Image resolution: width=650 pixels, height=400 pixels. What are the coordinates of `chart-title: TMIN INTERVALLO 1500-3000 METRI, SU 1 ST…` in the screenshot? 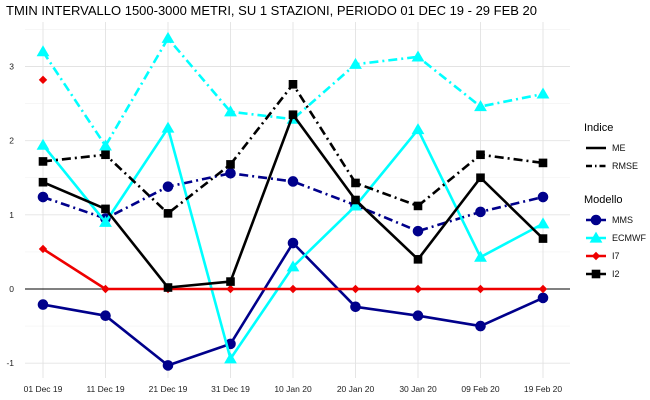 It's located at (271, 10).